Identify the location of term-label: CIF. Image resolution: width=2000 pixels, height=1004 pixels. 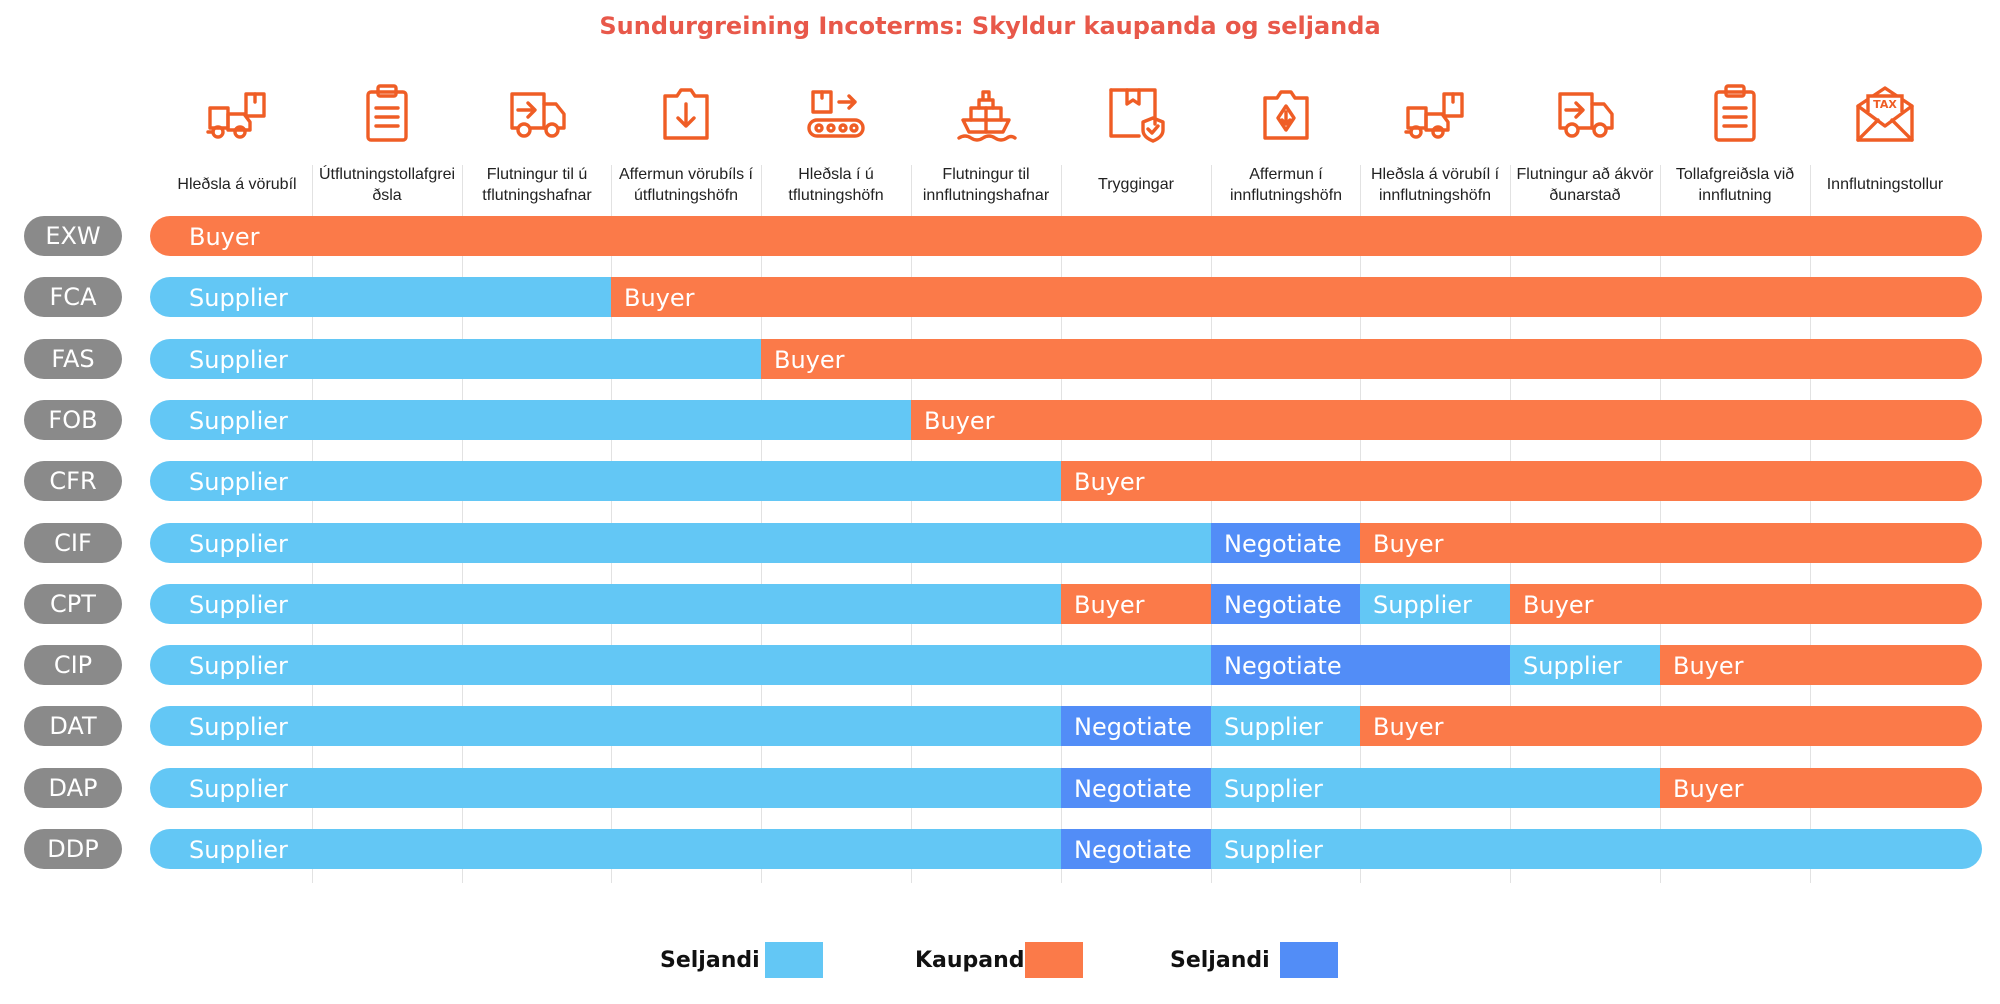
(73, 543).